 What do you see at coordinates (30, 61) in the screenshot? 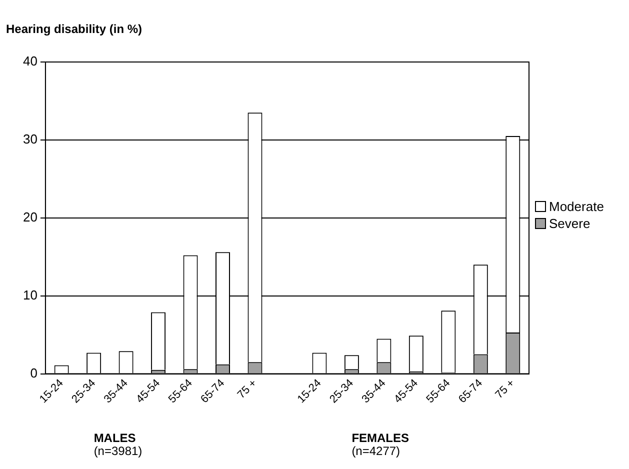
I see `y-tick-label: 40` at bounding box center [30, 61].